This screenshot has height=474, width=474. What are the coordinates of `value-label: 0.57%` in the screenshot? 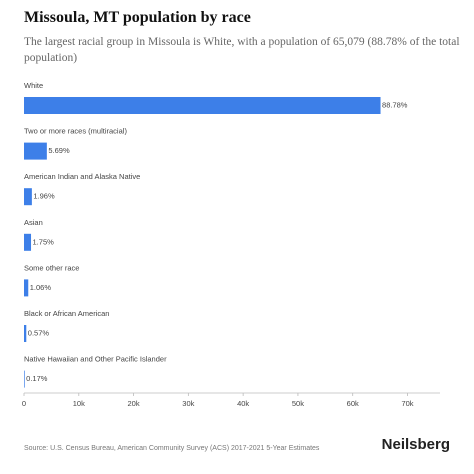 It's located at (39, 332).